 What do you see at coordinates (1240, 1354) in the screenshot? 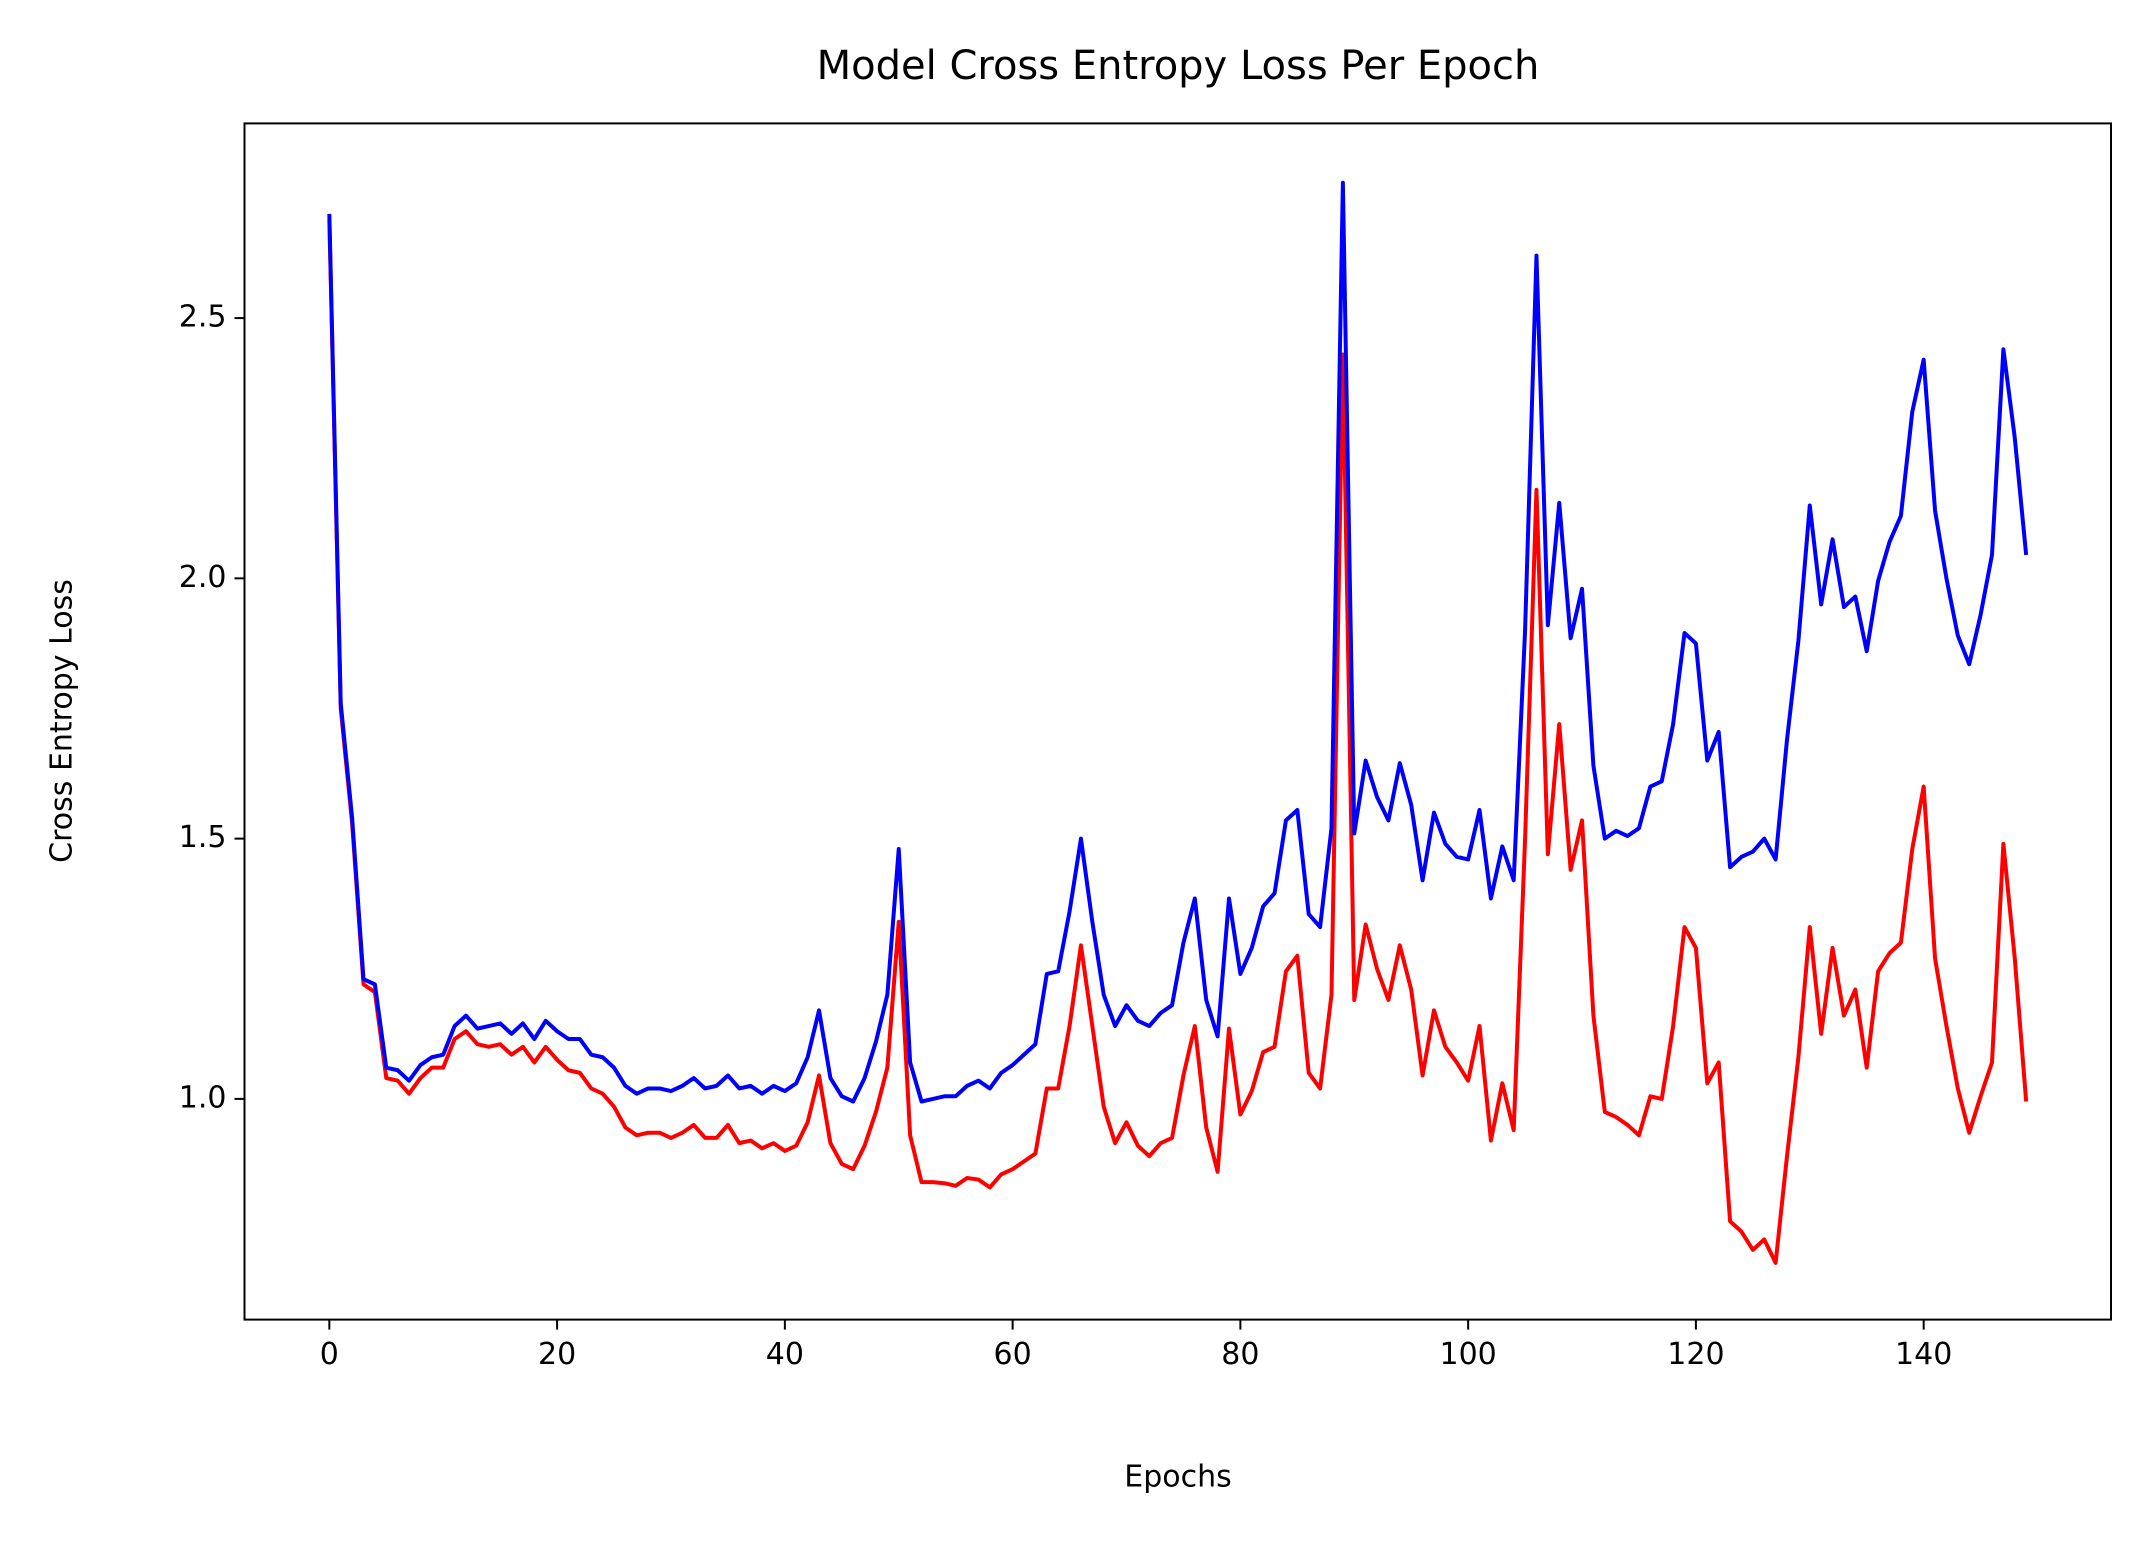
I see `x-tick-label: 80` at bounding box center [1240, 1354].